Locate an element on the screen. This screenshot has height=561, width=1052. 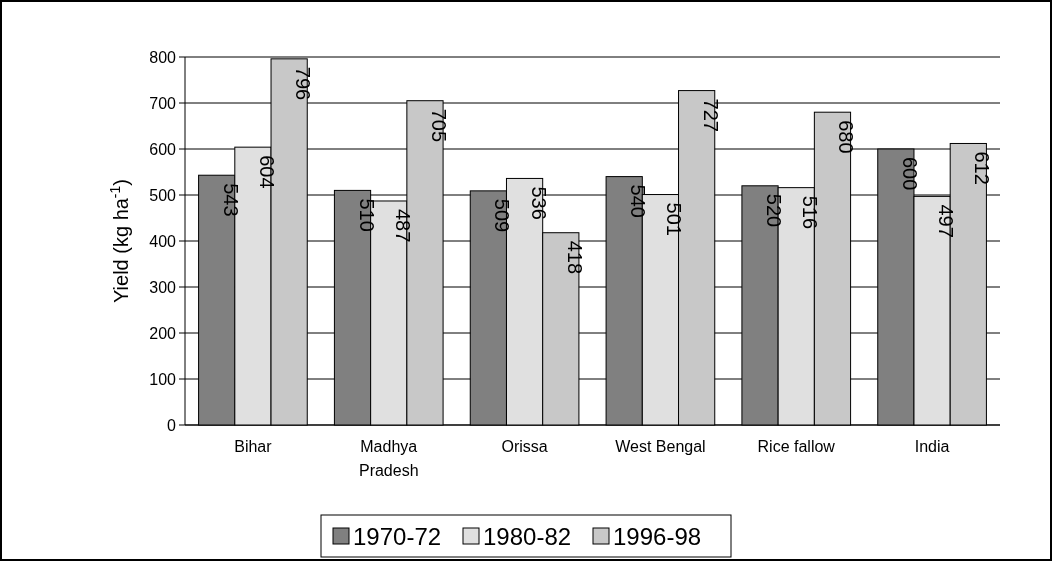
x-tick-label: Orissa is located at coordinates (524, 446).